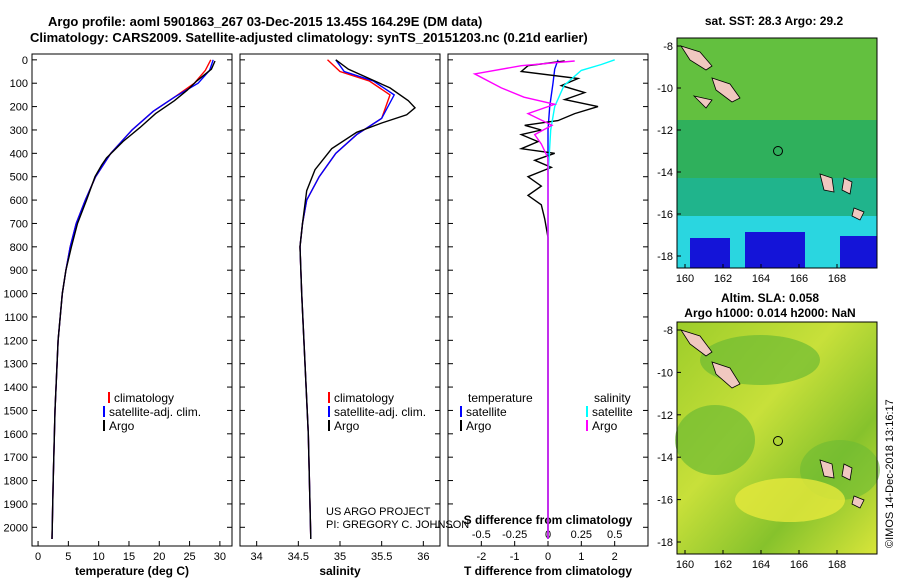 The width and height of the screenshot is (900, 580). I want to click on sst-mid-band, so click(777, 150).